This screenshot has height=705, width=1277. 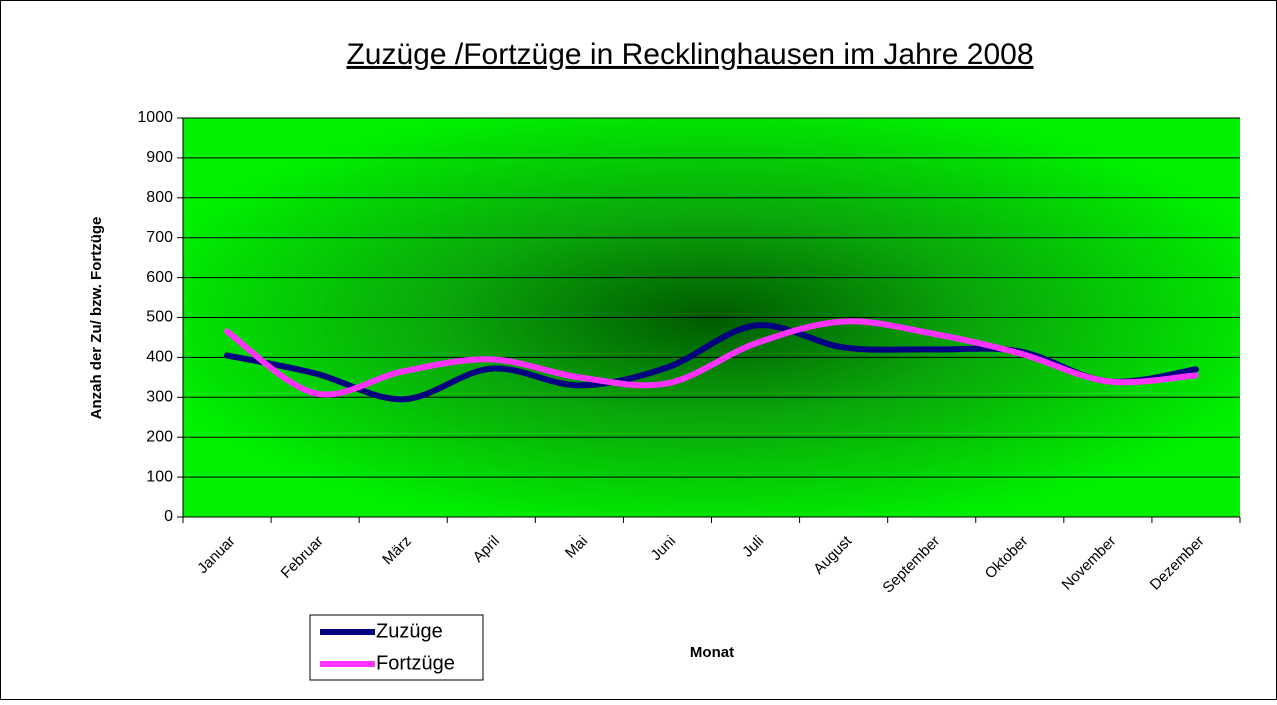 I want to click on y-tick-label: 400, so click(x=159, y=357).